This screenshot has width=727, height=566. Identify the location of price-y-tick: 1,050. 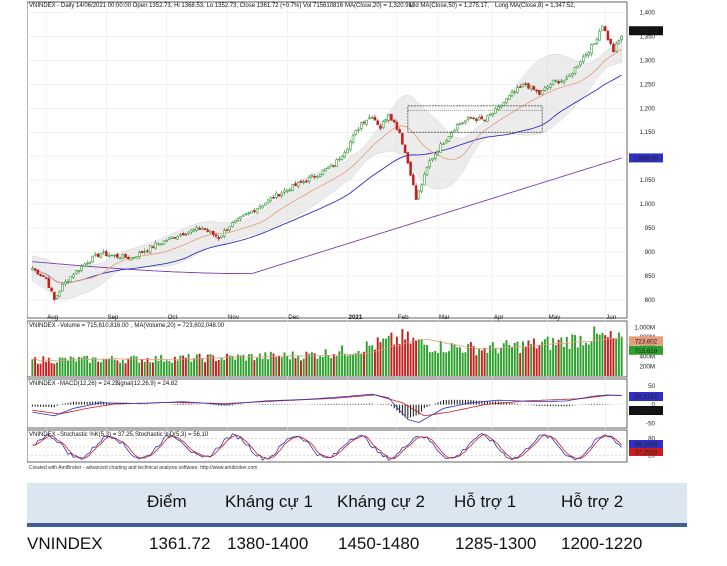
(648, 180).